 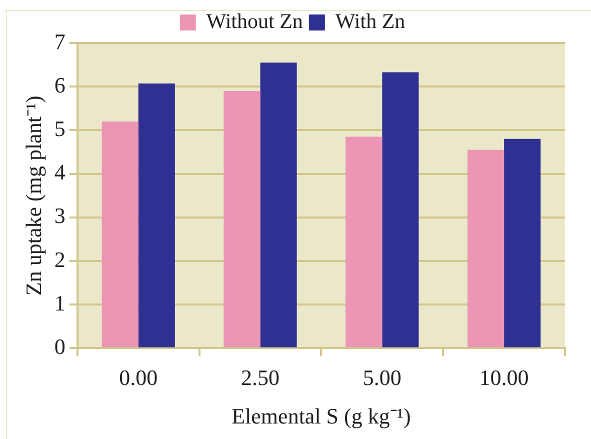 What do you see at coordinates (33, 196) in the screenshot?
I see `y-axis-title: Zn uptake (mg plant⁻¹)` at bounding box center [33, 196].